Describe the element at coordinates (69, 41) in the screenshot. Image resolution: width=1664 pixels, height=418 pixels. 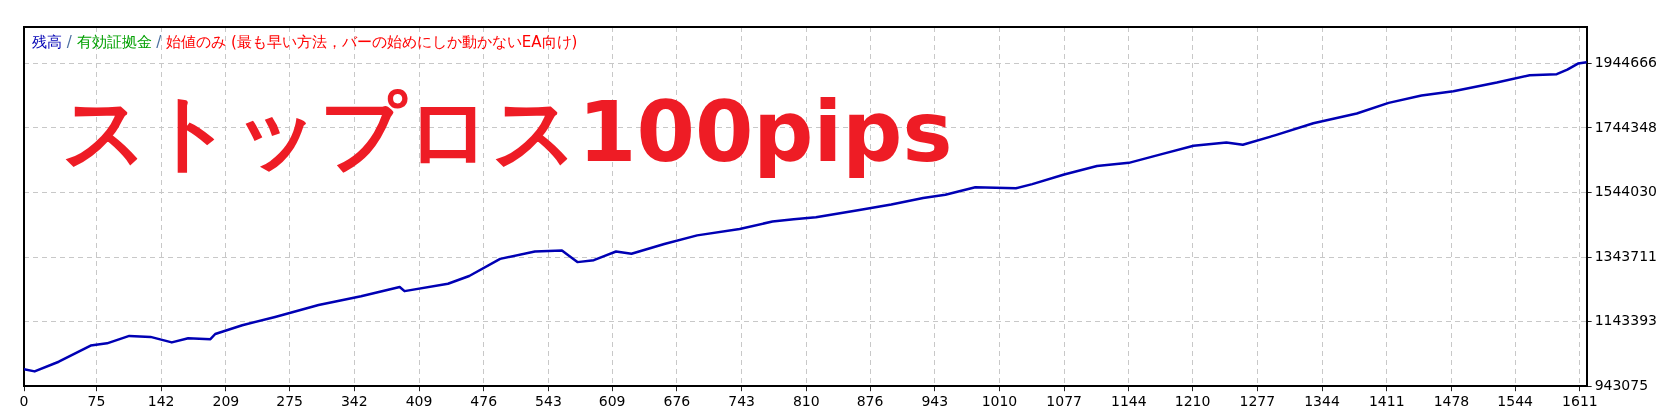
I see `annotation: /` at that location.